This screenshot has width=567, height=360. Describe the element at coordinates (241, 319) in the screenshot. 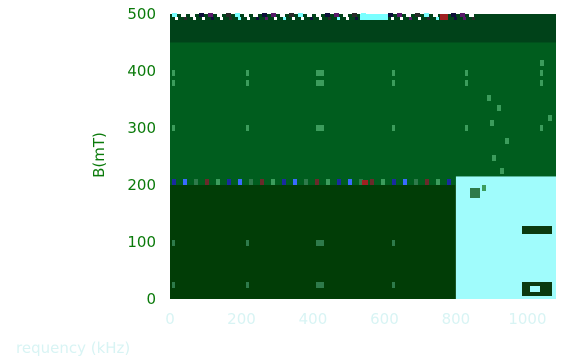

I see `x-tick-label: 200` at that location.